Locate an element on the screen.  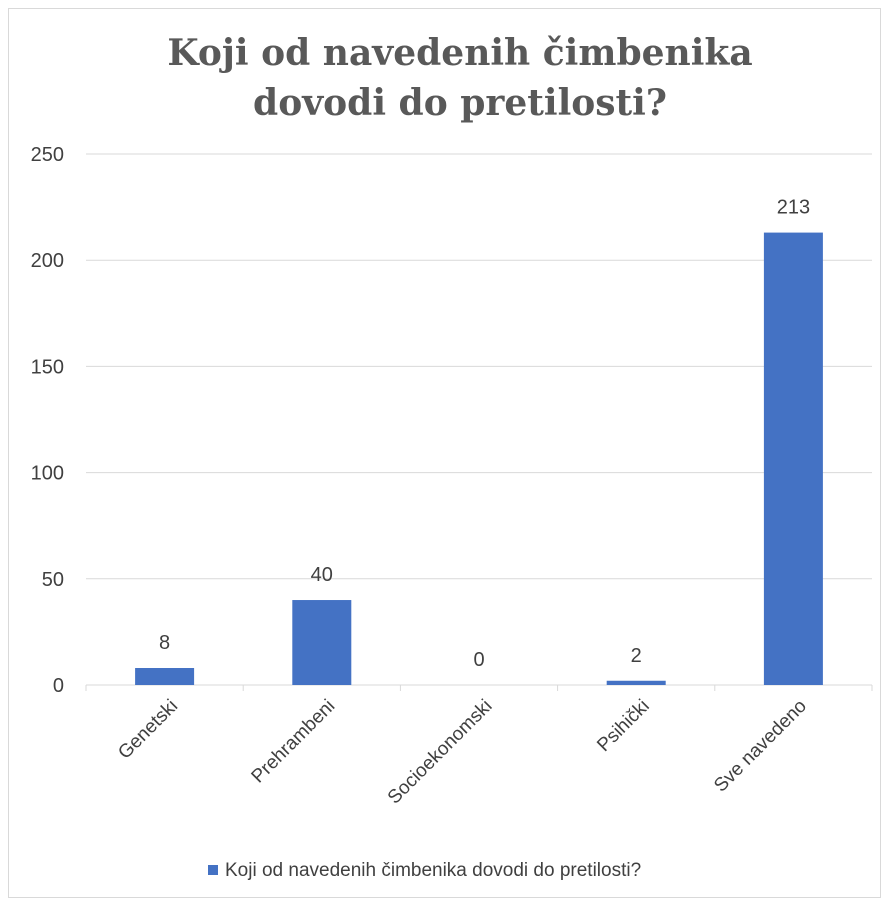
y-tick-label: 150 is located at coordinates (47, 367).